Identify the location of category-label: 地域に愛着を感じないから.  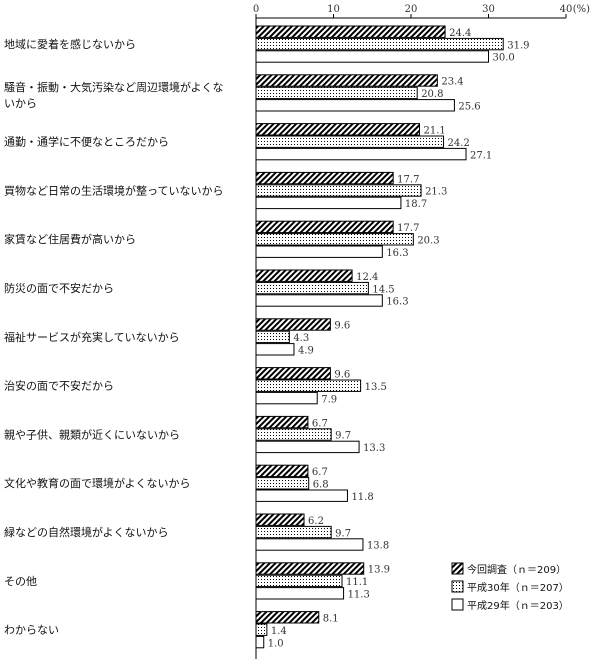
(70, 44).